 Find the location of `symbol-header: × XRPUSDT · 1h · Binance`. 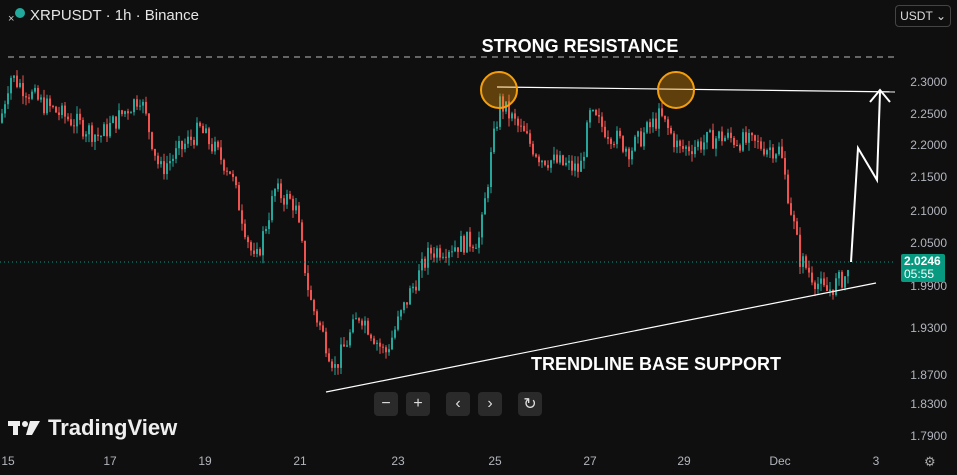

symbol-header: × XRPUSDT · 1h · Binance is located at coordinates (103, 16).